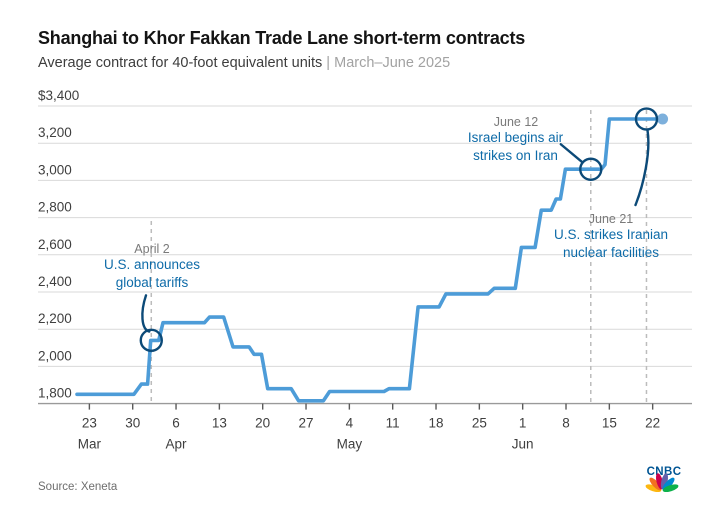 The width and height of the screenshot is (701, 521). I want to click on annotation-june21-text: U.S. strikes Iranian nuclear facilities, so click(611, 244).